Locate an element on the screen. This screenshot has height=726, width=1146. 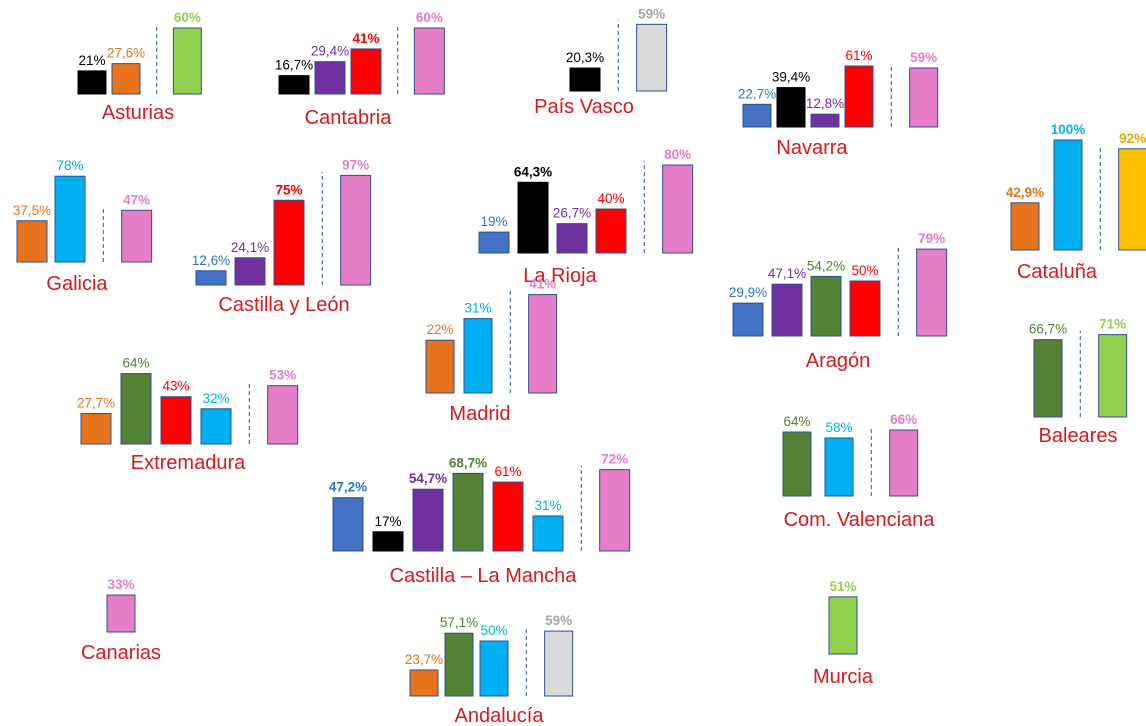
region-aragon-series-1-value-label: 29,9% is located at coordinates (748, 292).